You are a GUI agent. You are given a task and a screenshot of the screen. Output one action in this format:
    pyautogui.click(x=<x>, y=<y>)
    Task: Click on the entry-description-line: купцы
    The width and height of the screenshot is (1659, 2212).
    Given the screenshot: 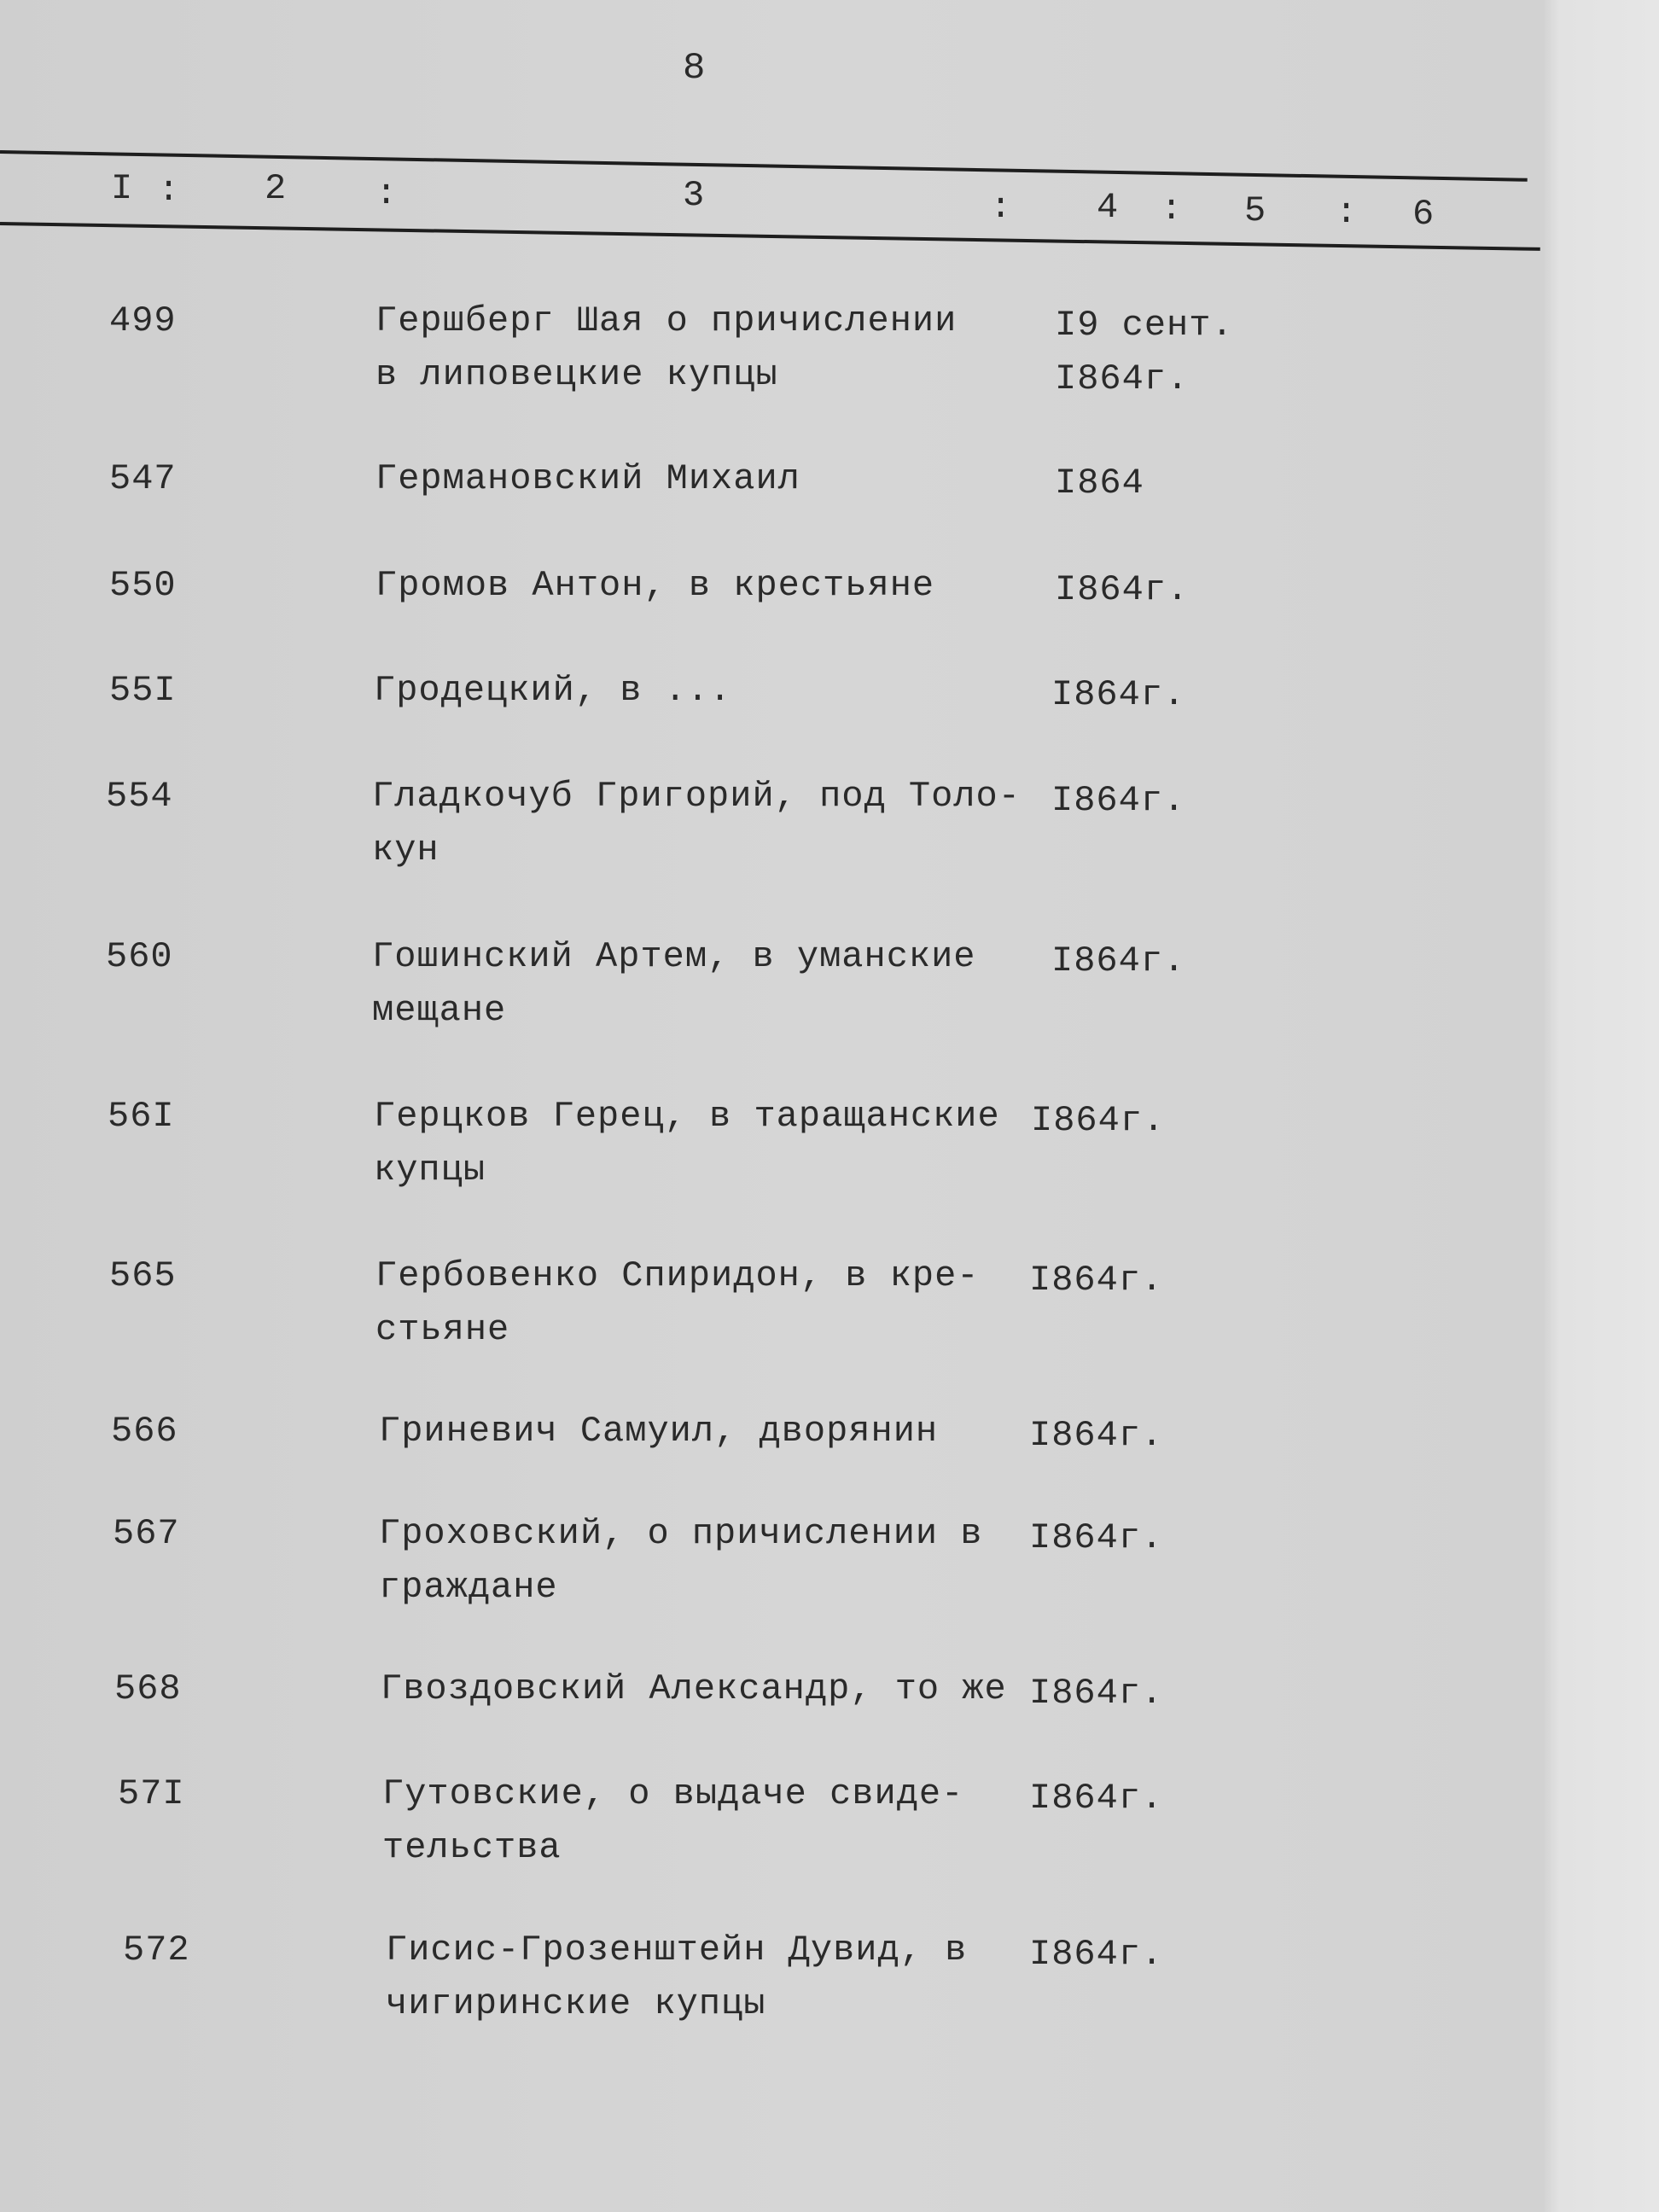 What is the action you would take?
    pyautogui.click(x=430, y=1170)
    